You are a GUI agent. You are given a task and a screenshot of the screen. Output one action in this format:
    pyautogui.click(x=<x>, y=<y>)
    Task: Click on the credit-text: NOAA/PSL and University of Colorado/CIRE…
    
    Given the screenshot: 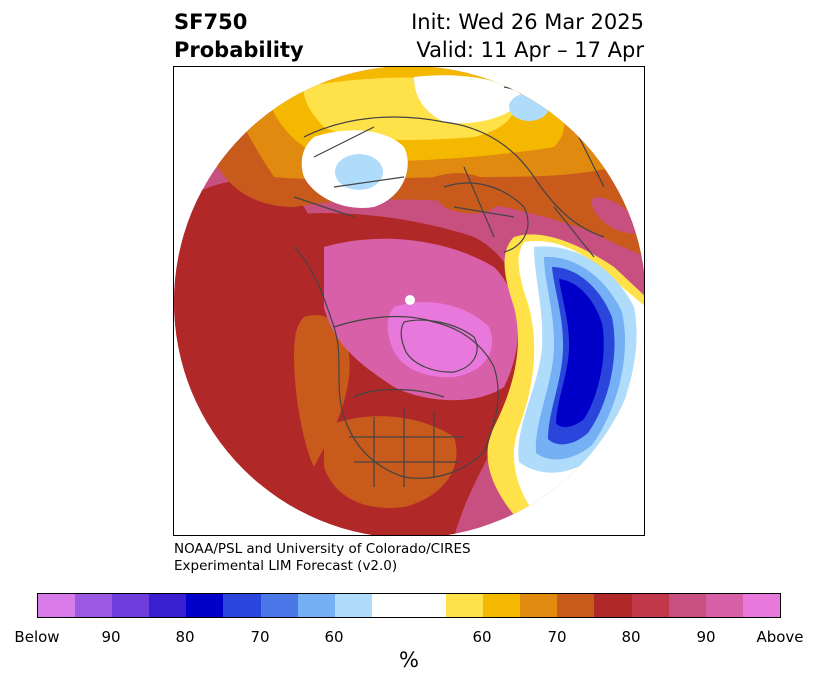 What is the action you would take?
    pyautogui.click(x=322, y=558)
    